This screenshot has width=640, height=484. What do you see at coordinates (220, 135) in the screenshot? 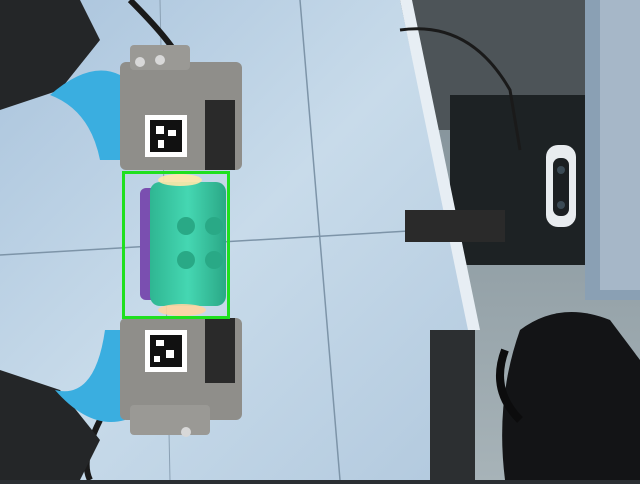
I see `gripper-finger-top-inner` at bounding box center [220, 135].